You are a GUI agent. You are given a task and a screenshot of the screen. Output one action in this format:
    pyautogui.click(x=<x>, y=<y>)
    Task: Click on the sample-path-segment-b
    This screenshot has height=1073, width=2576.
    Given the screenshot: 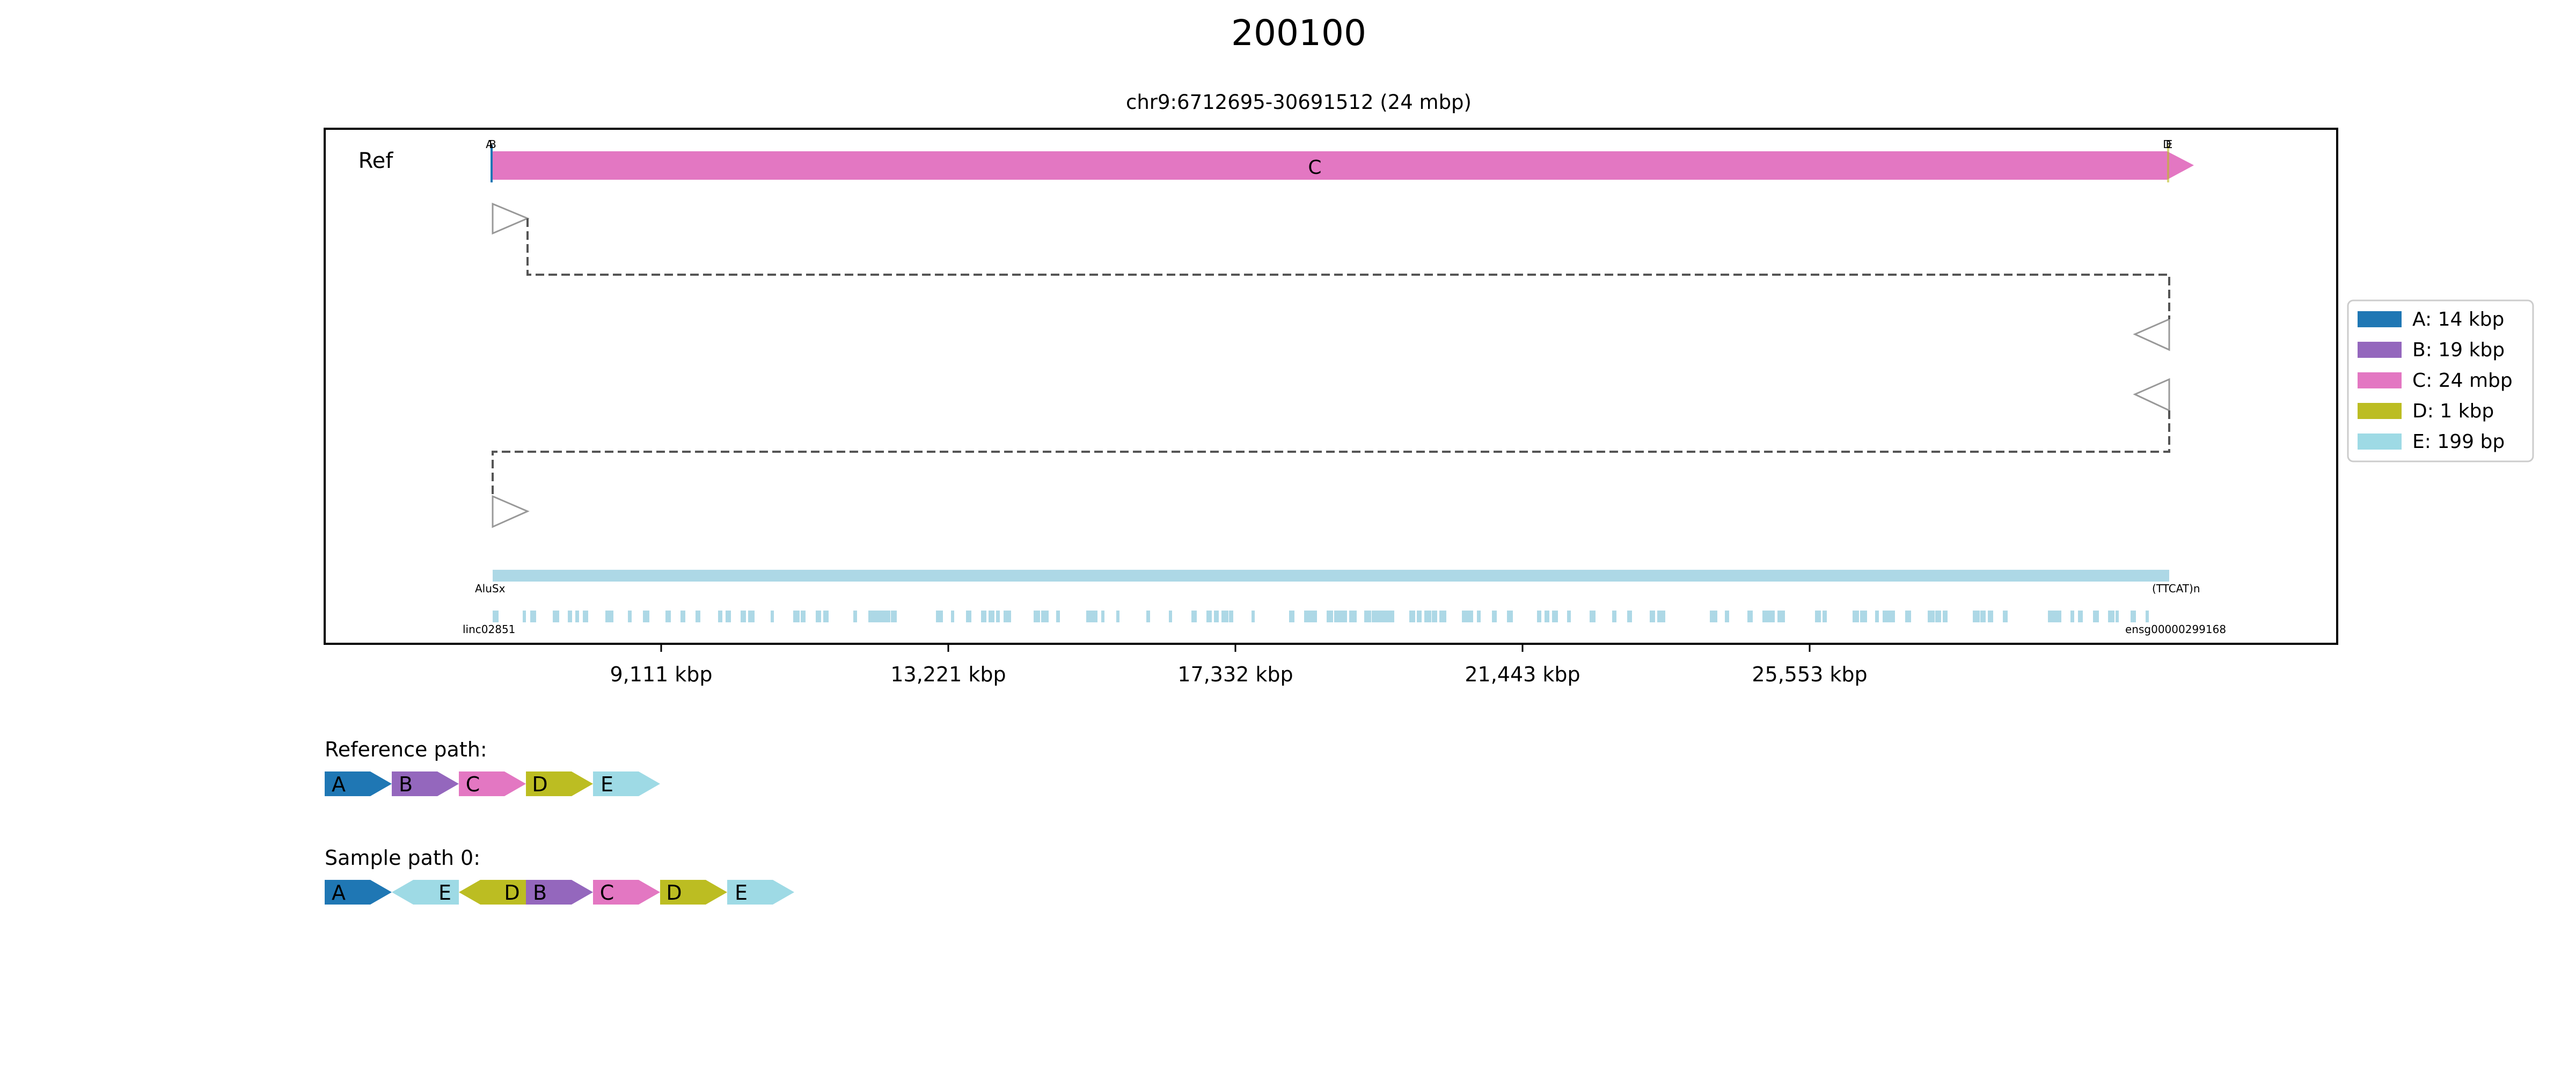 What is the action you would take?
    pyautogui.click(x=559, y=892)
    